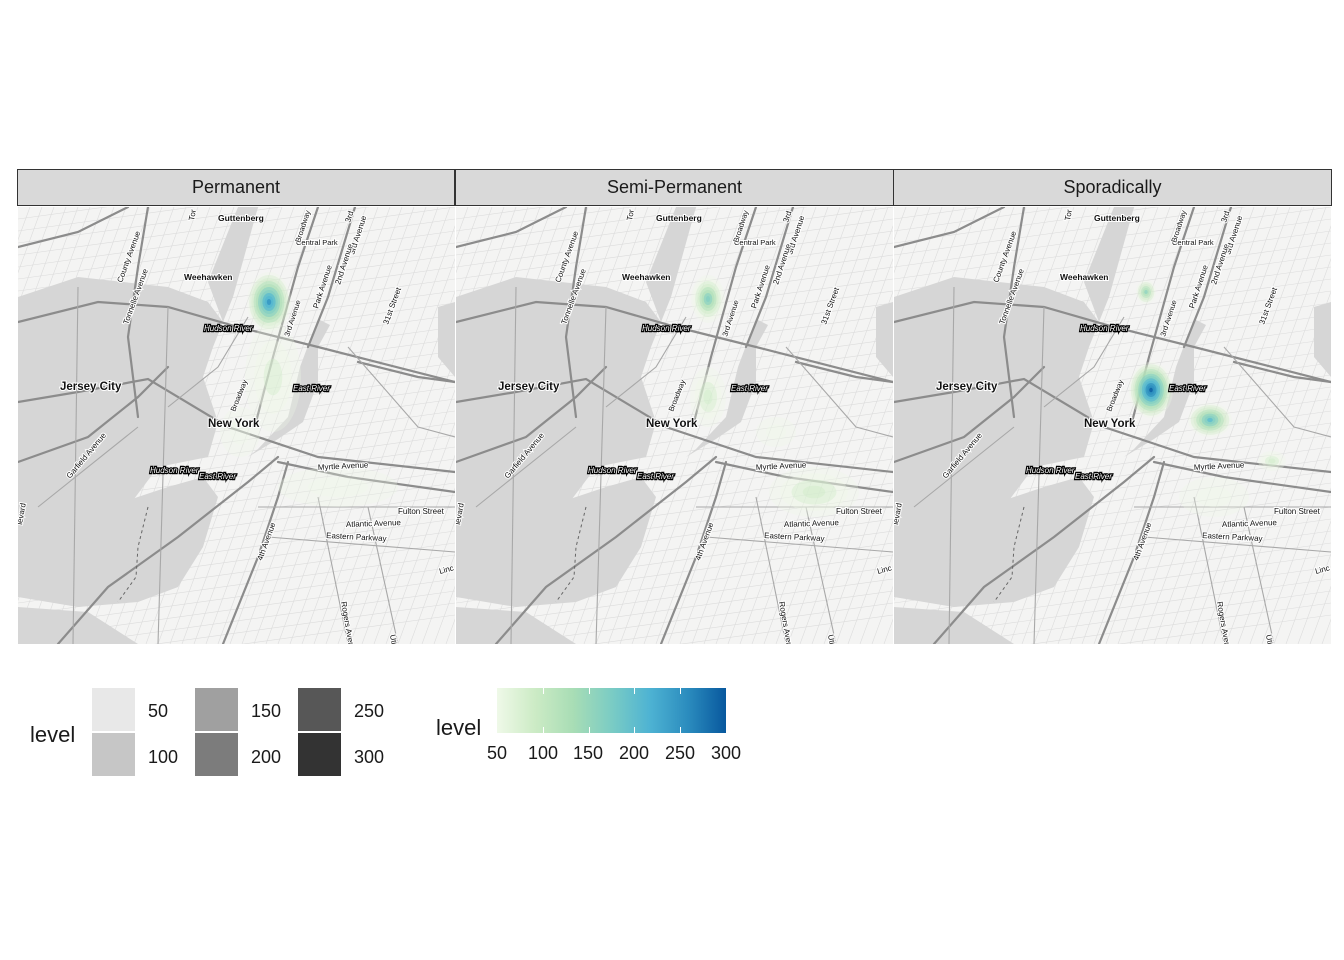 Image resolution: width=1344 pixels, height=960 pixels. Describe the element at coordinates (208, 277) in the screenshot. I see `map-label: Weehawken` at that location.